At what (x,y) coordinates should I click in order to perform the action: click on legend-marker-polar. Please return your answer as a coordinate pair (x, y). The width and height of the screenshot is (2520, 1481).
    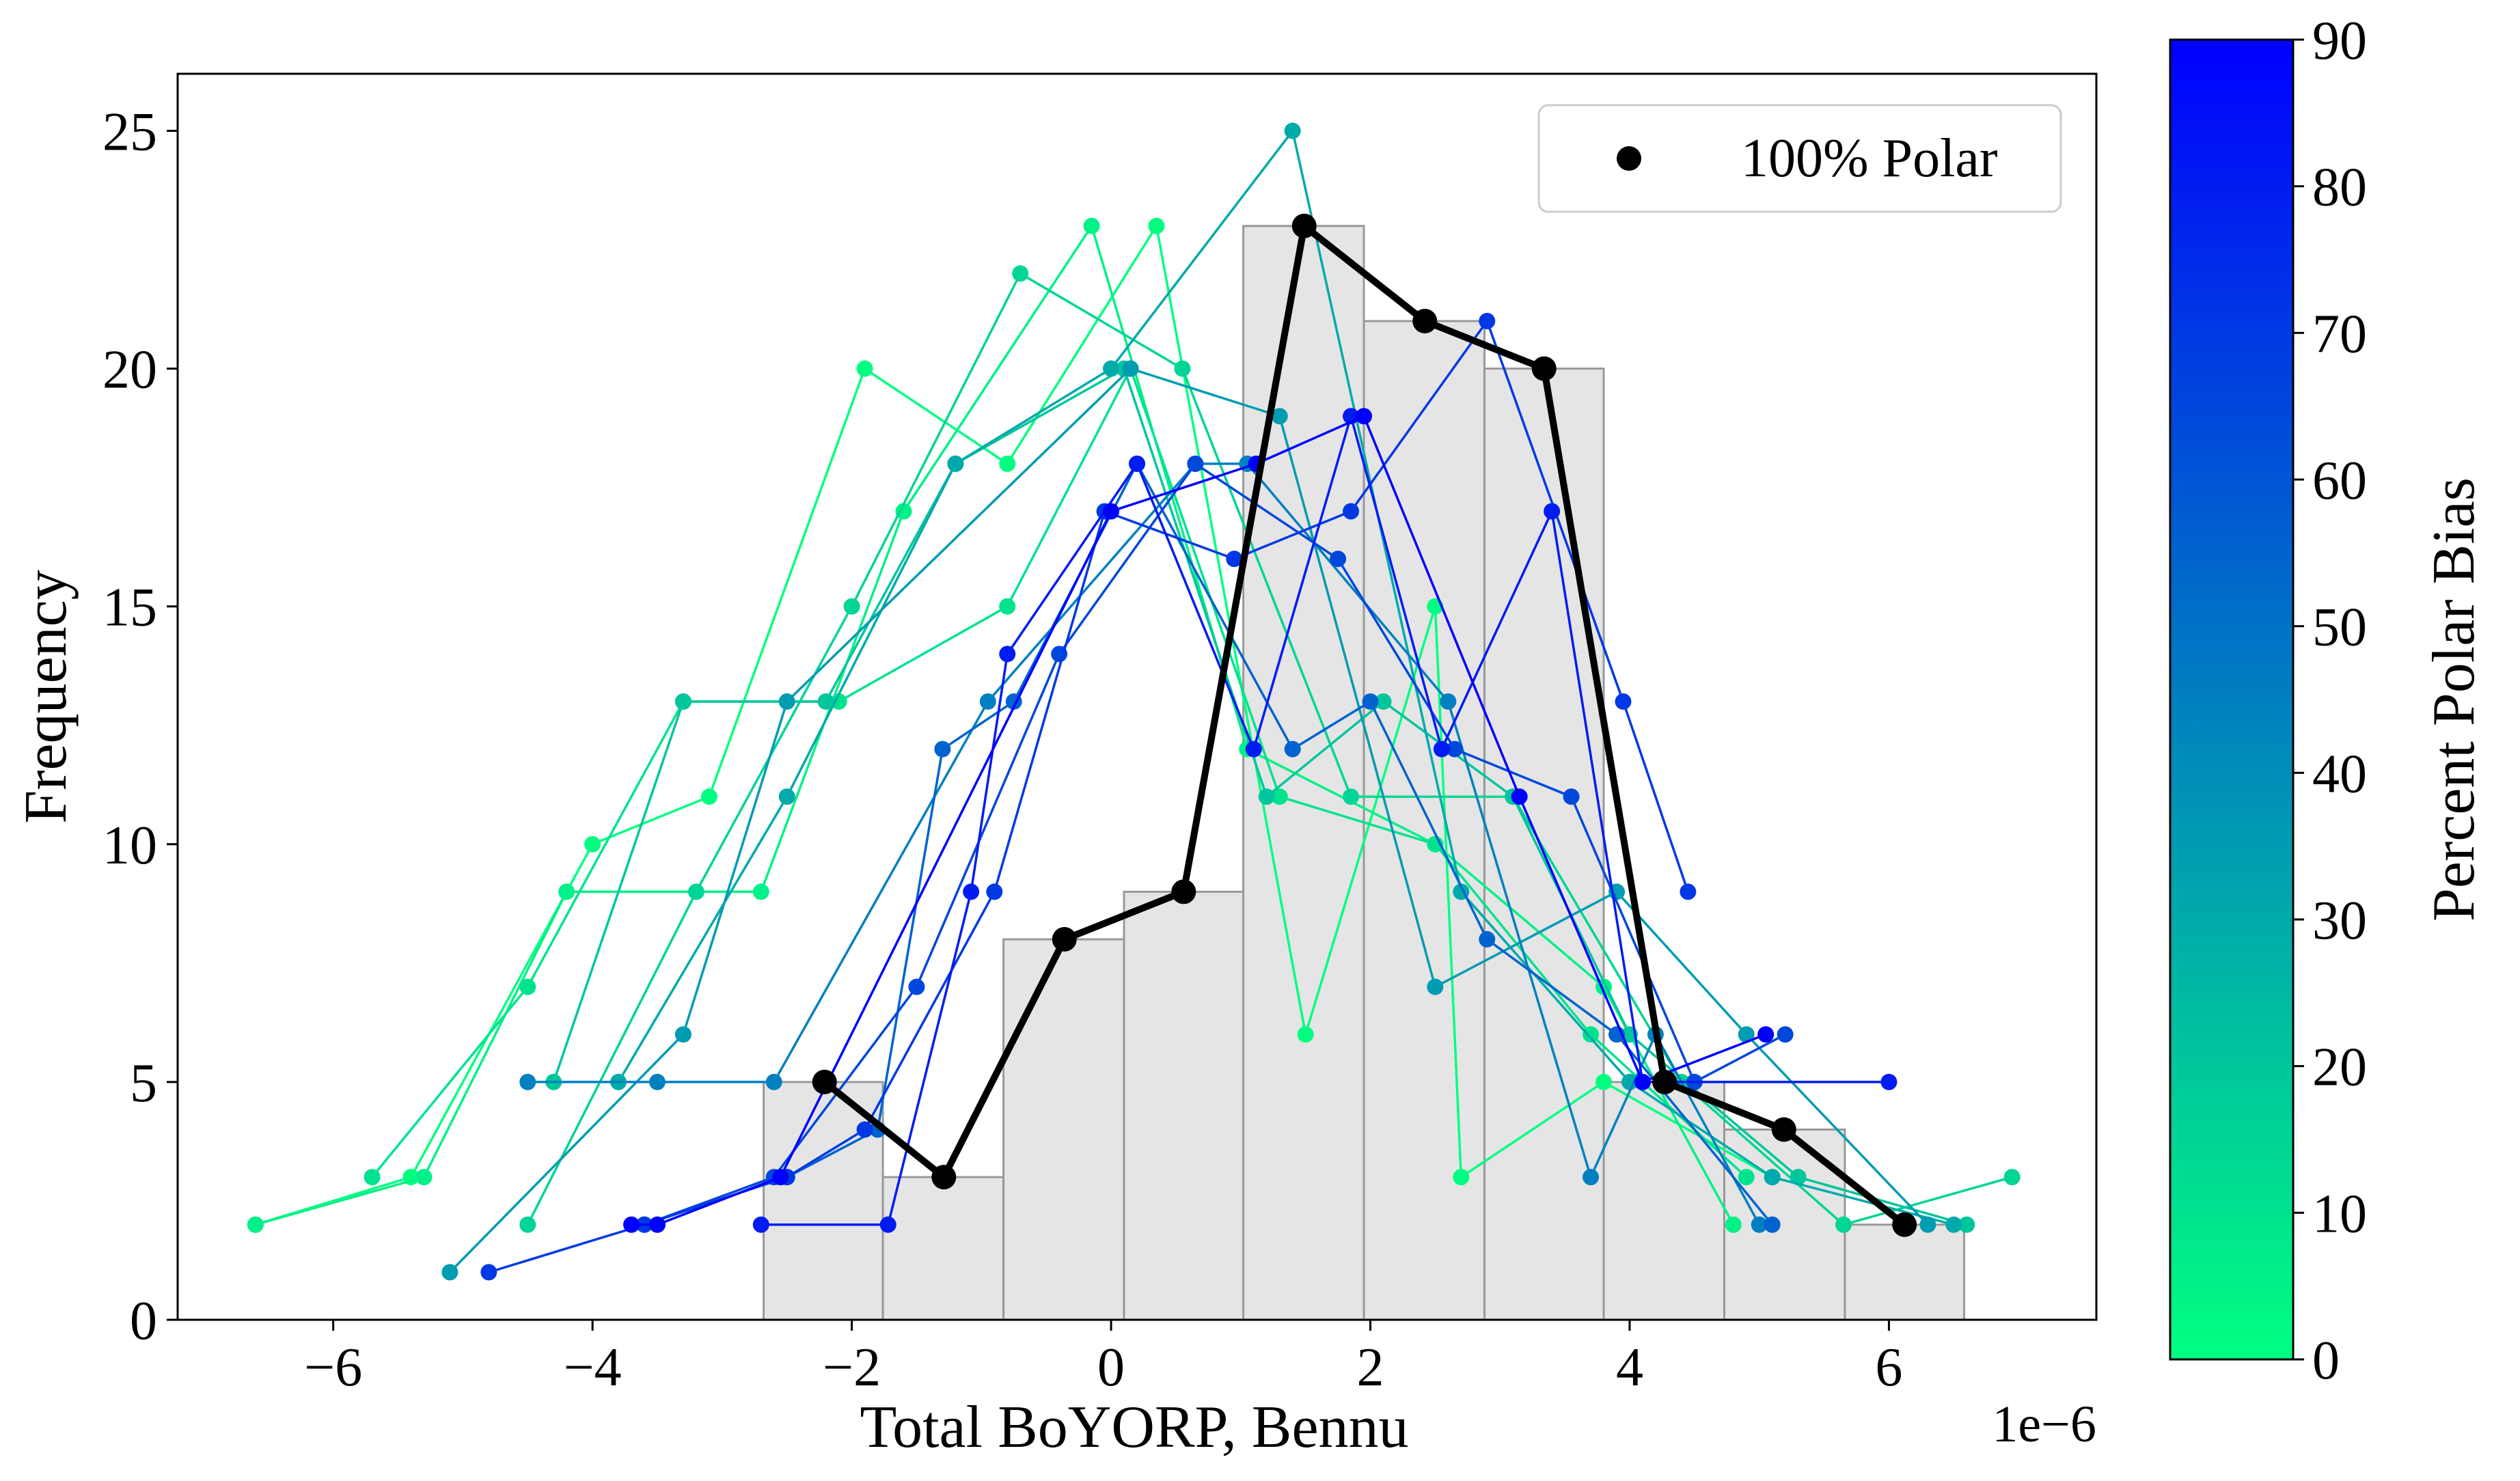
    Looking at the image, I should click on (1629, 158).